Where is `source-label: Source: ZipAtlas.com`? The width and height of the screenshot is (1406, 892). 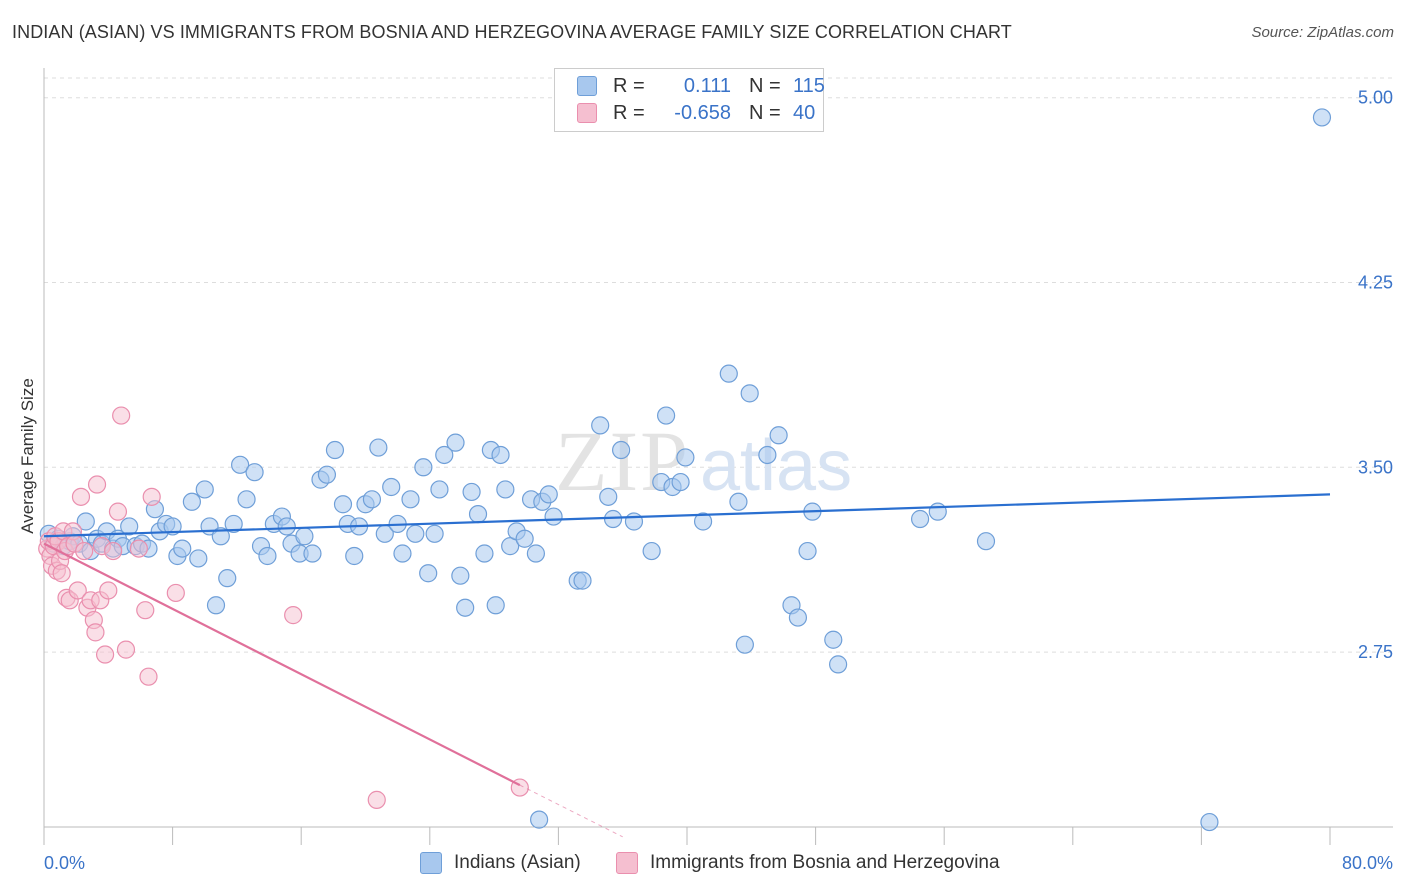 source-label: Source: ZipAtlas.com is located at coordinates (1322, 32).